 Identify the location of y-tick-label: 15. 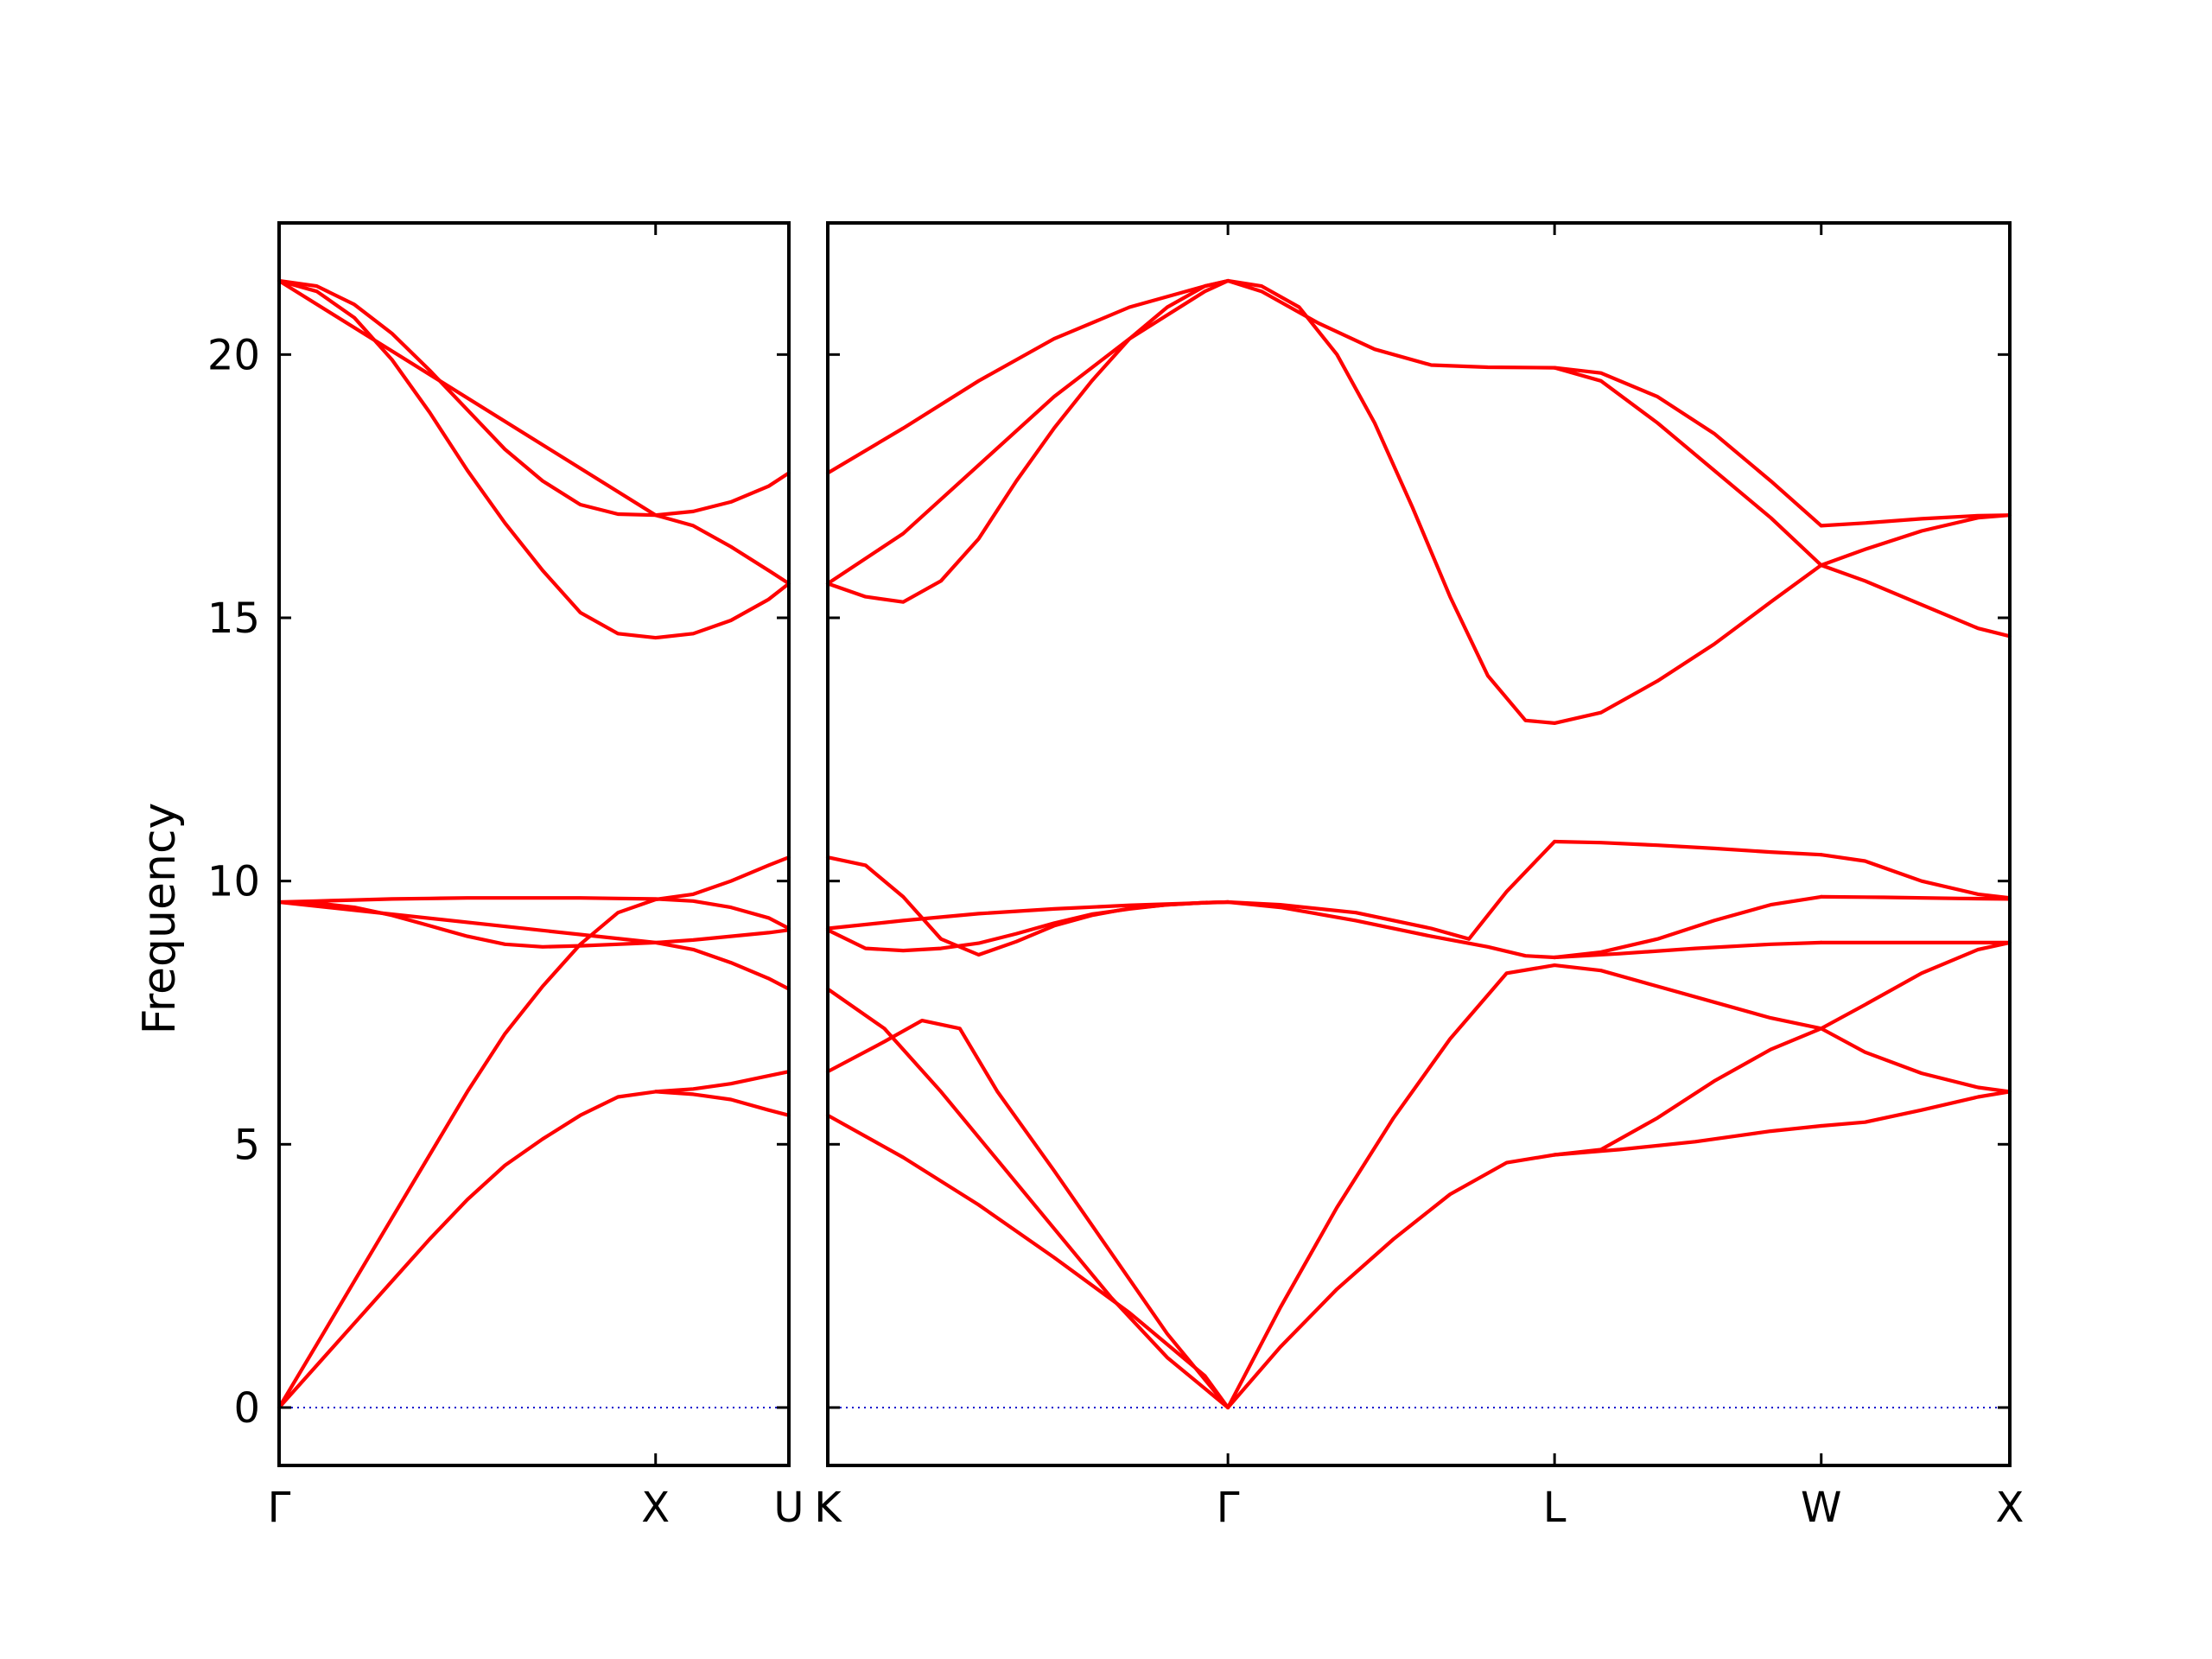
(233, 618).